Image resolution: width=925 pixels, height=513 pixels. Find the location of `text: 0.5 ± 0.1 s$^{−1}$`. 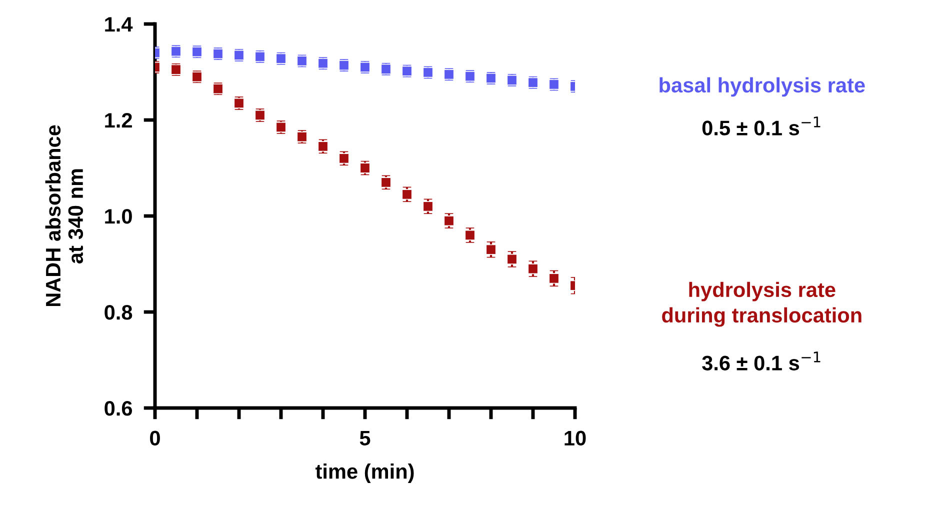

text: 0.5 ± 0.1 s$^{−1}$ is located at coordinates (761, 126).